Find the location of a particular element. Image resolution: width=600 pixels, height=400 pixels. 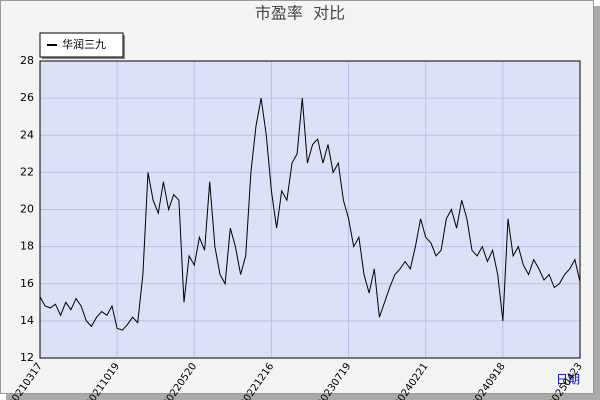

y-tick-label: 24 is located at coordinates (27, 134).